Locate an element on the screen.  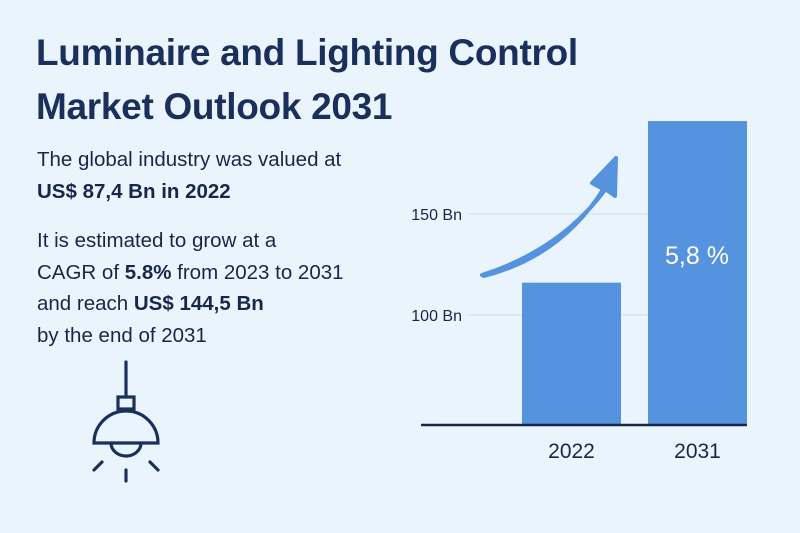
x-tick-label: 2031 is located at coordinates (697, 451).